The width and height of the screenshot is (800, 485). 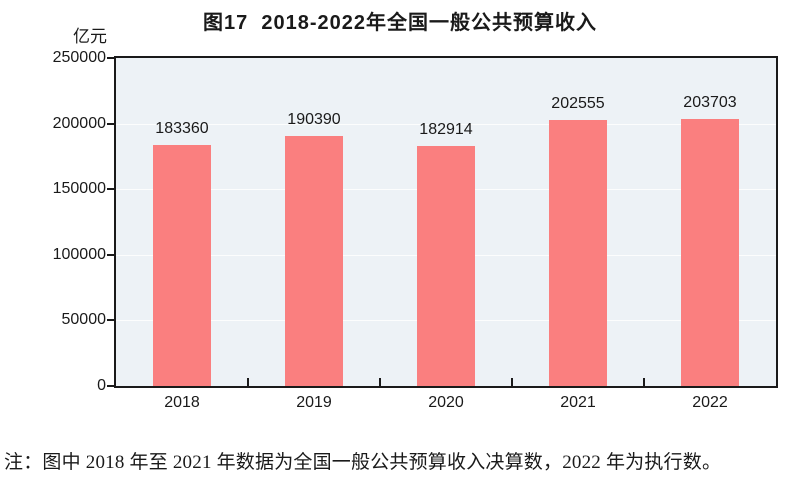 What do you see at coordinates (101, 385) in the screenshot?
I see `y-tick-label: 0` at bounding box center [101, 385].